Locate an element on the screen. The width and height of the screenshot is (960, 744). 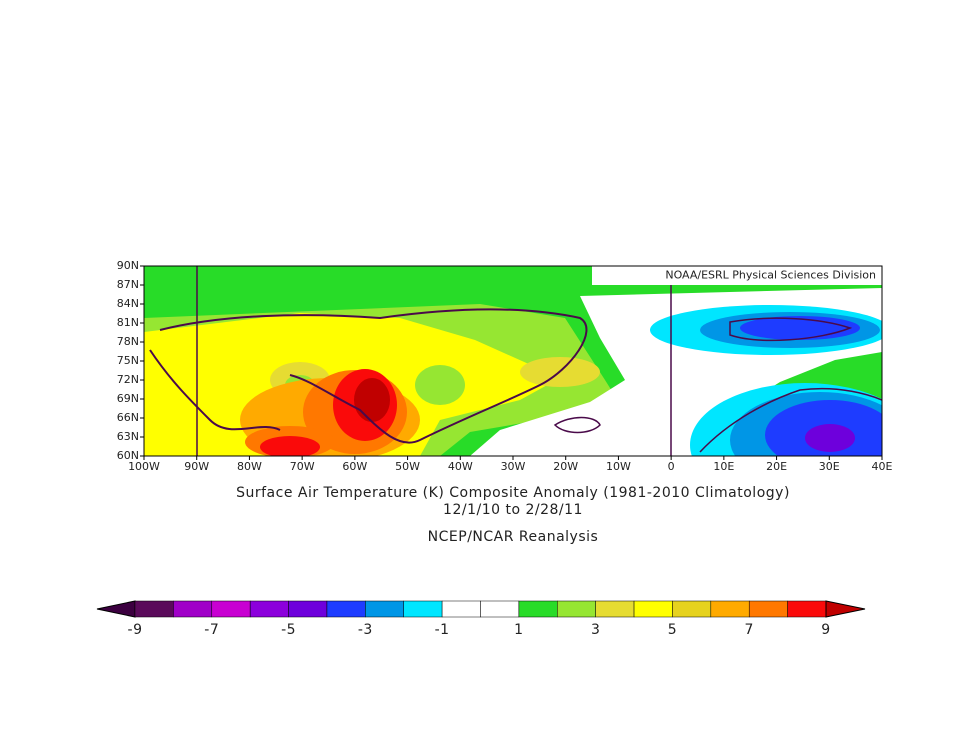
x-tick-label: 10E is located at coordinates (723, 466).